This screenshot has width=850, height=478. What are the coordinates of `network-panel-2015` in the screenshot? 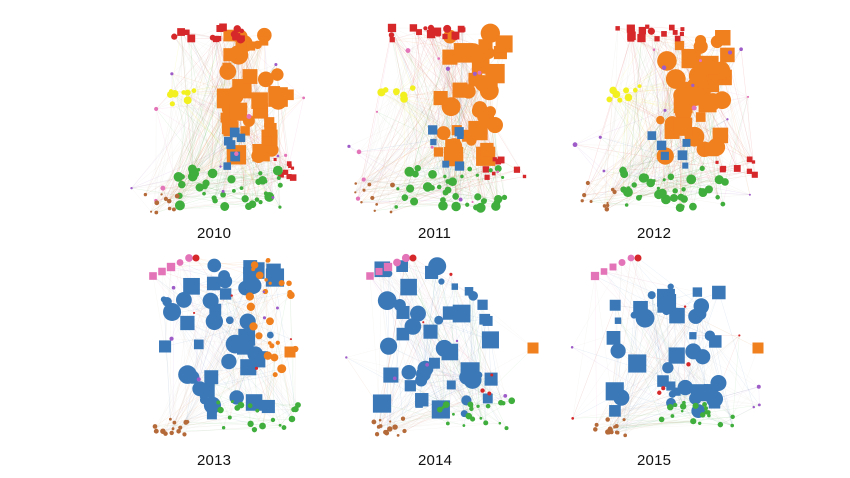 It's located at (665, 347).